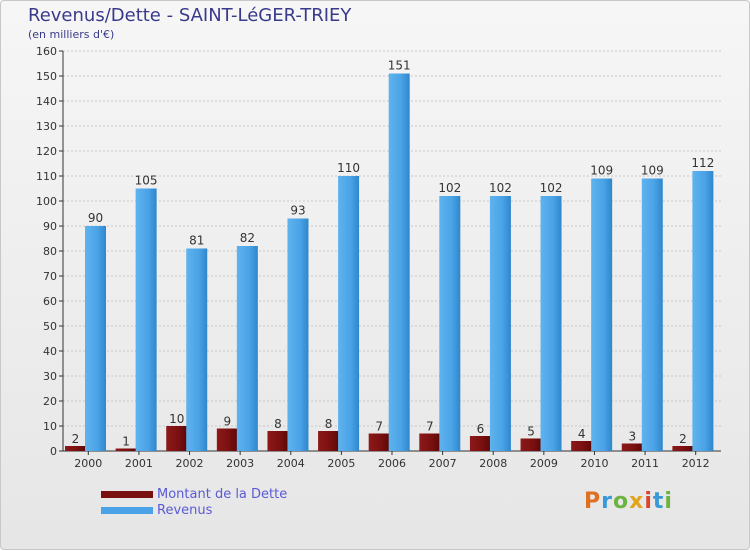 Image resolution: width=750 pixels, height=551 pixels. Describe the element at coordinates (399, 66) in the screenshot. I see `data-label-revenus: 151` at that location.